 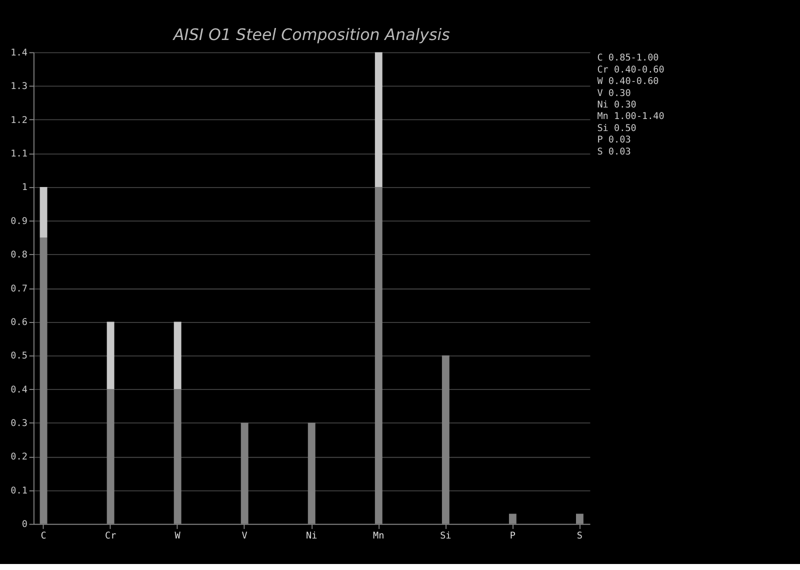 I want to click on y-tick-label: 0.5, so click(x=19, y=356).